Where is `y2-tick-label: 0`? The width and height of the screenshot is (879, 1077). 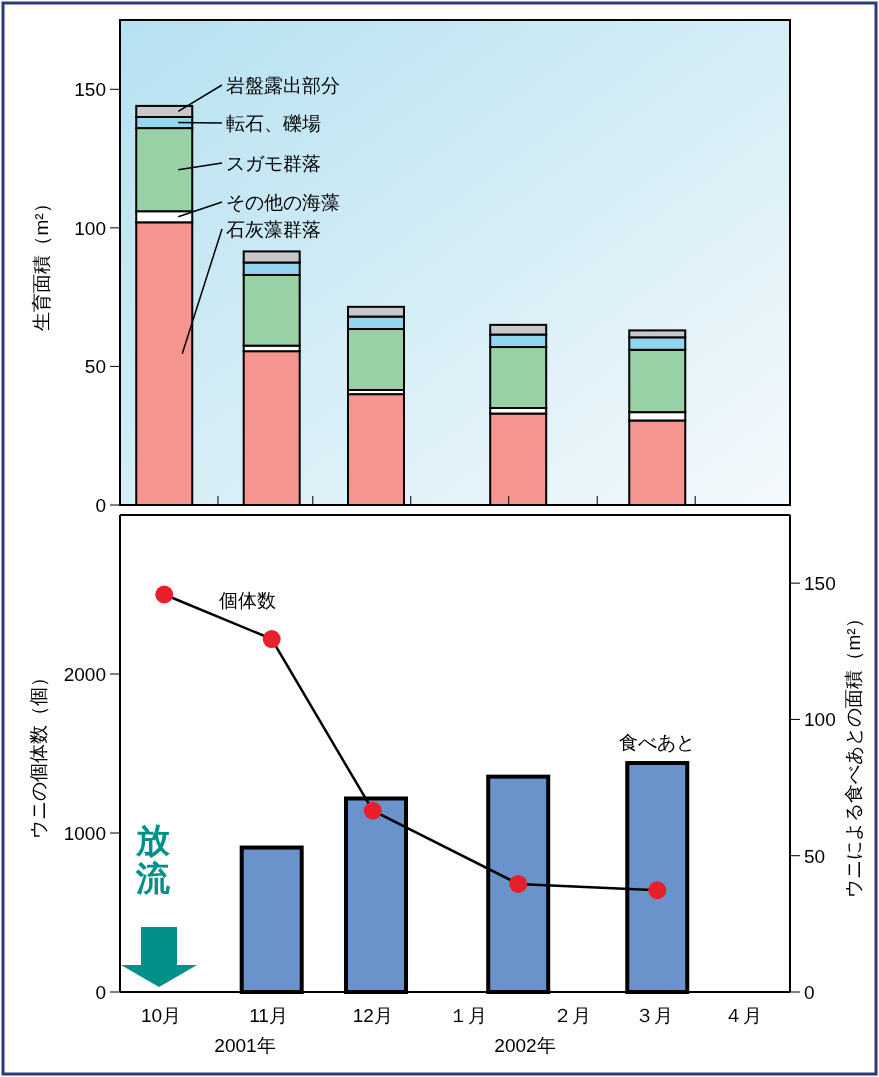
y2-tick-label: 0 is located at coordinates (809, 992).